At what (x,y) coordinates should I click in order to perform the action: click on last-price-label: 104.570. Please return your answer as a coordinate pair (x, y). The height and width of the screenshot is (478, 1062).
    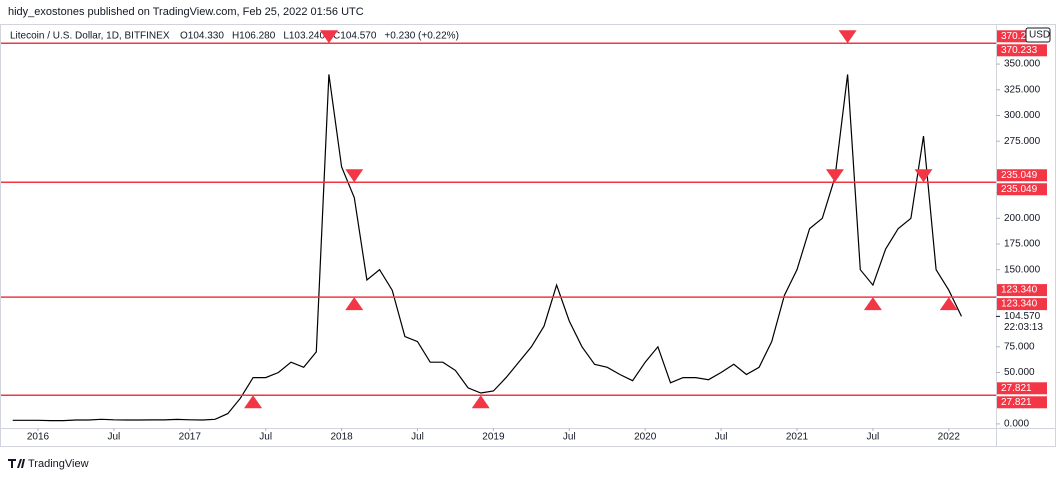
    Looking at the image, I should click on (1022, 316).